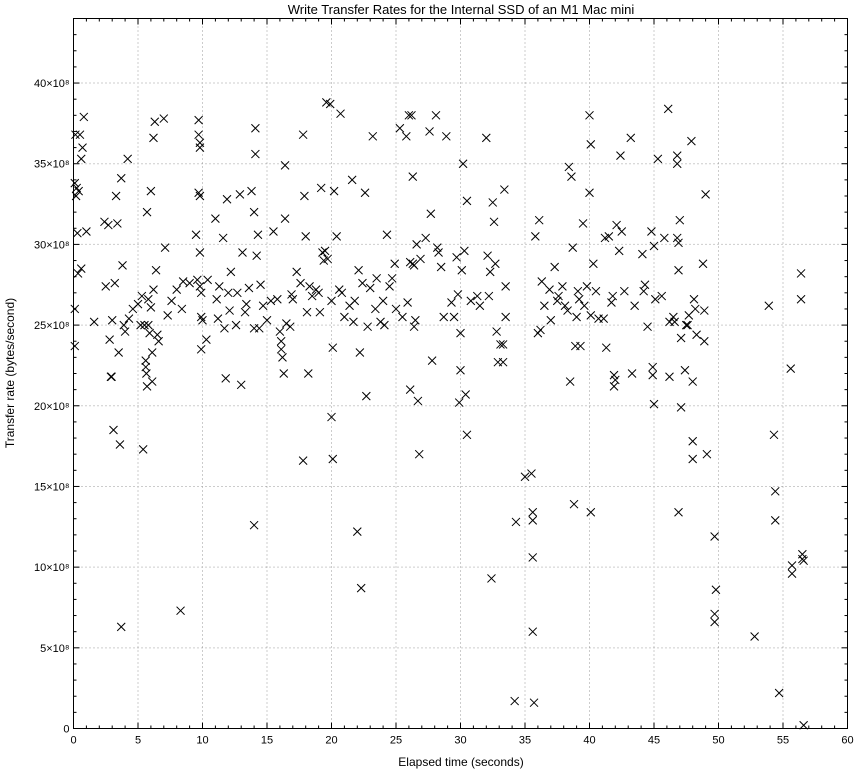 This screenshot has width=863, height=773. Describe the element at coordinates (138, 741) in the screenshot. I see `x-tick-label: 5` at that location.